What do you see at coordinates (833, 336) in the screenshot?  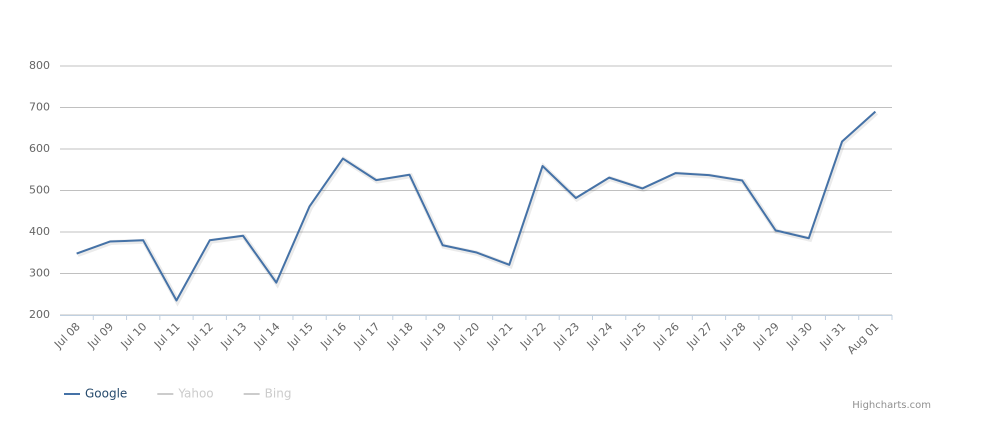 I see `x-tick-label: Jul 31` at bounding box center [833, 336].